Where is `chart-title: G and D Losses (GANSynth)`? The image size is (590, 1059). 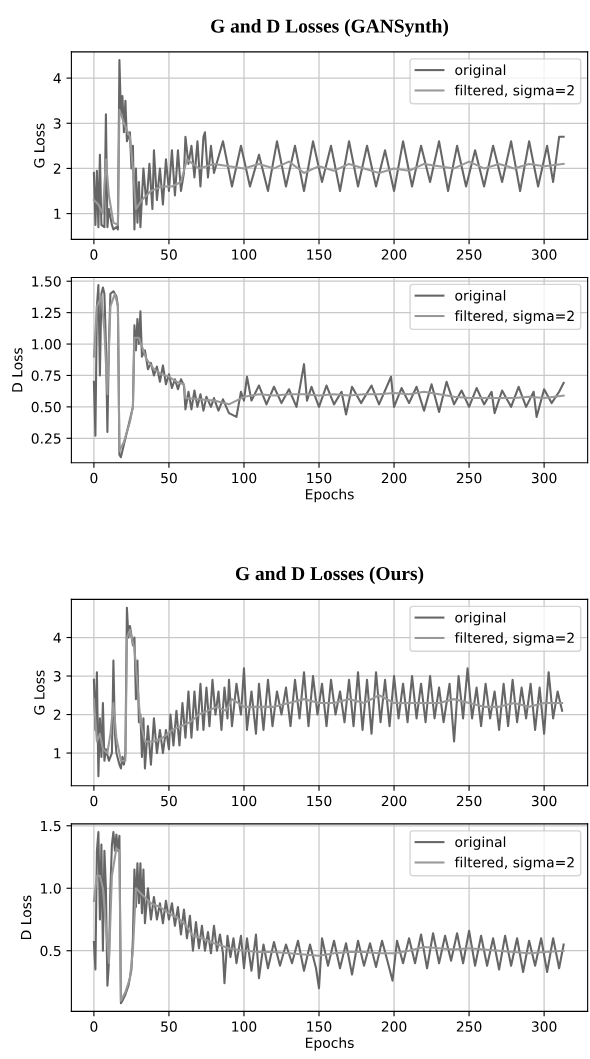
chart-title: G and D Losses (GANSynth) is located at coordinates (330, 27).